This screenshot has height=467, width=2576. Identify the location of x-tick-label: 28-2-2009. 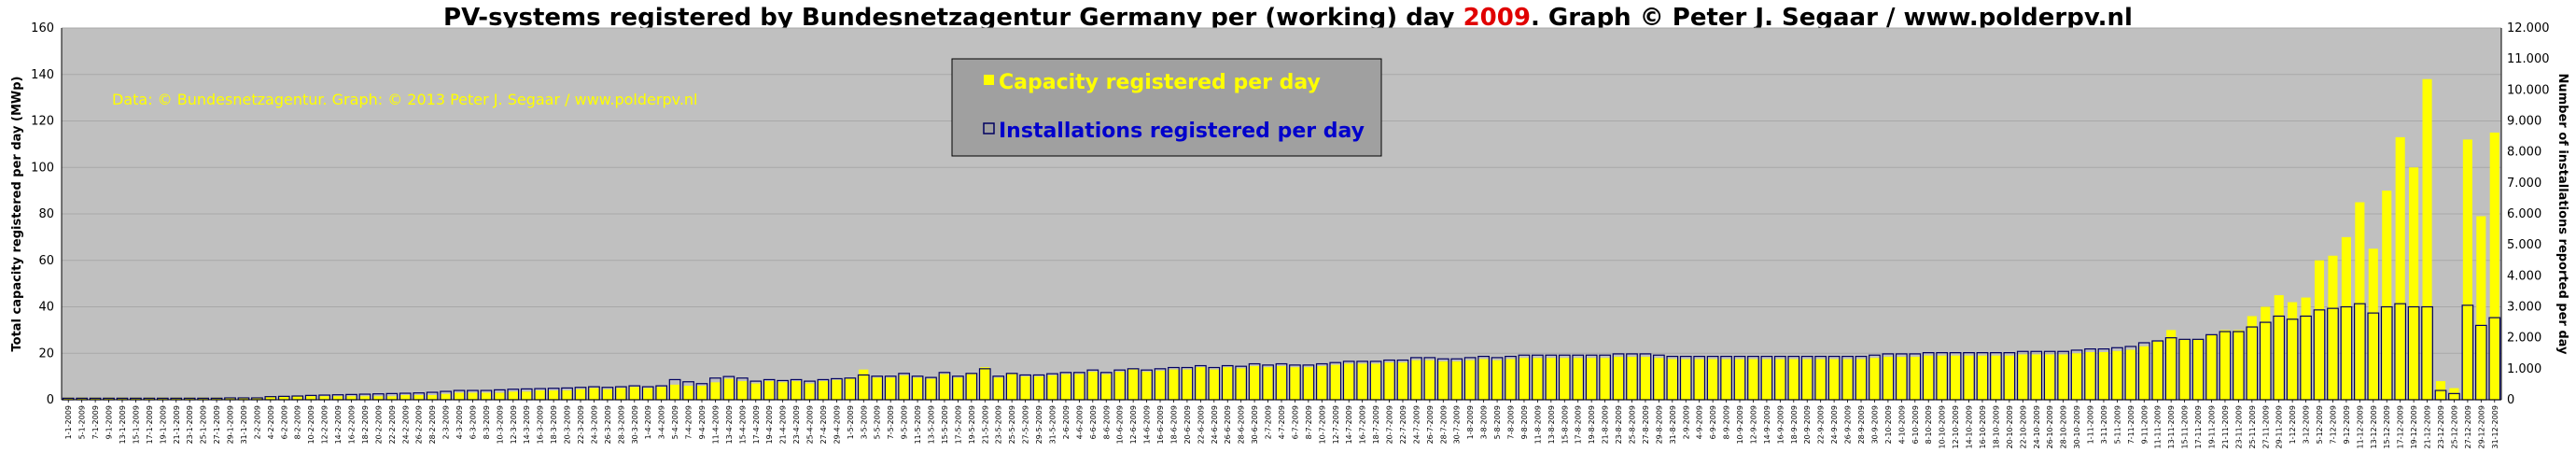
(432, 425).